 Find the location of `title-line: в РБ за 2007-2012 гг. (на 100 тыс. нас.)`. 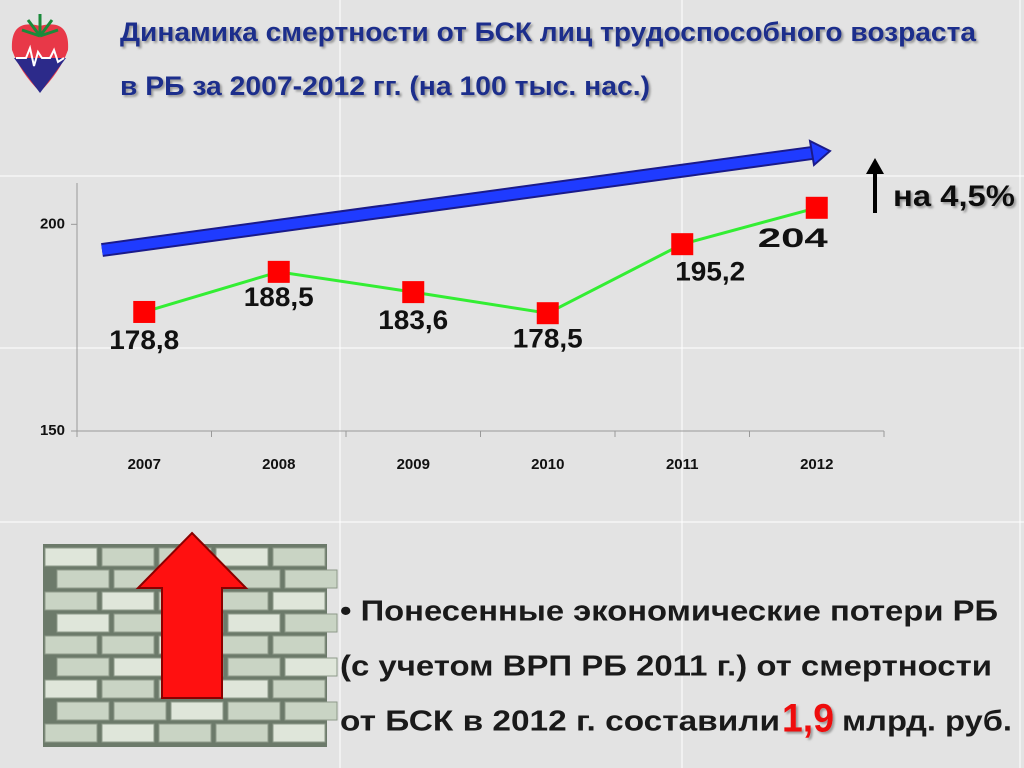

title-line: в РБ за 2007-2012 гг. (на 100 тыс. нас.) is located at coordinates (385, 86).